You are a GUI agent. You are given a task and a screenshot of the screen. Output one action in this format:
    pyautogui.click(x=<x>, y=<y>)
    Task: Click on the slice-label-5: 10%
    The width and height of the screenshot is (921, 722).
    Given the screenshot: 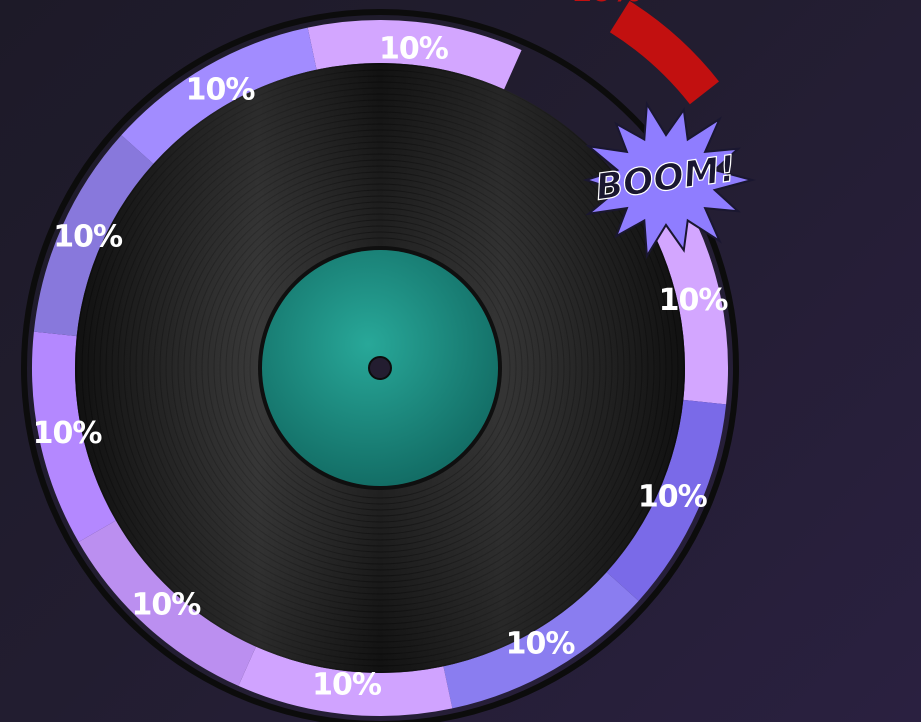 What is the action you would take?
    pyautogui.click(x=347, y=685)
    